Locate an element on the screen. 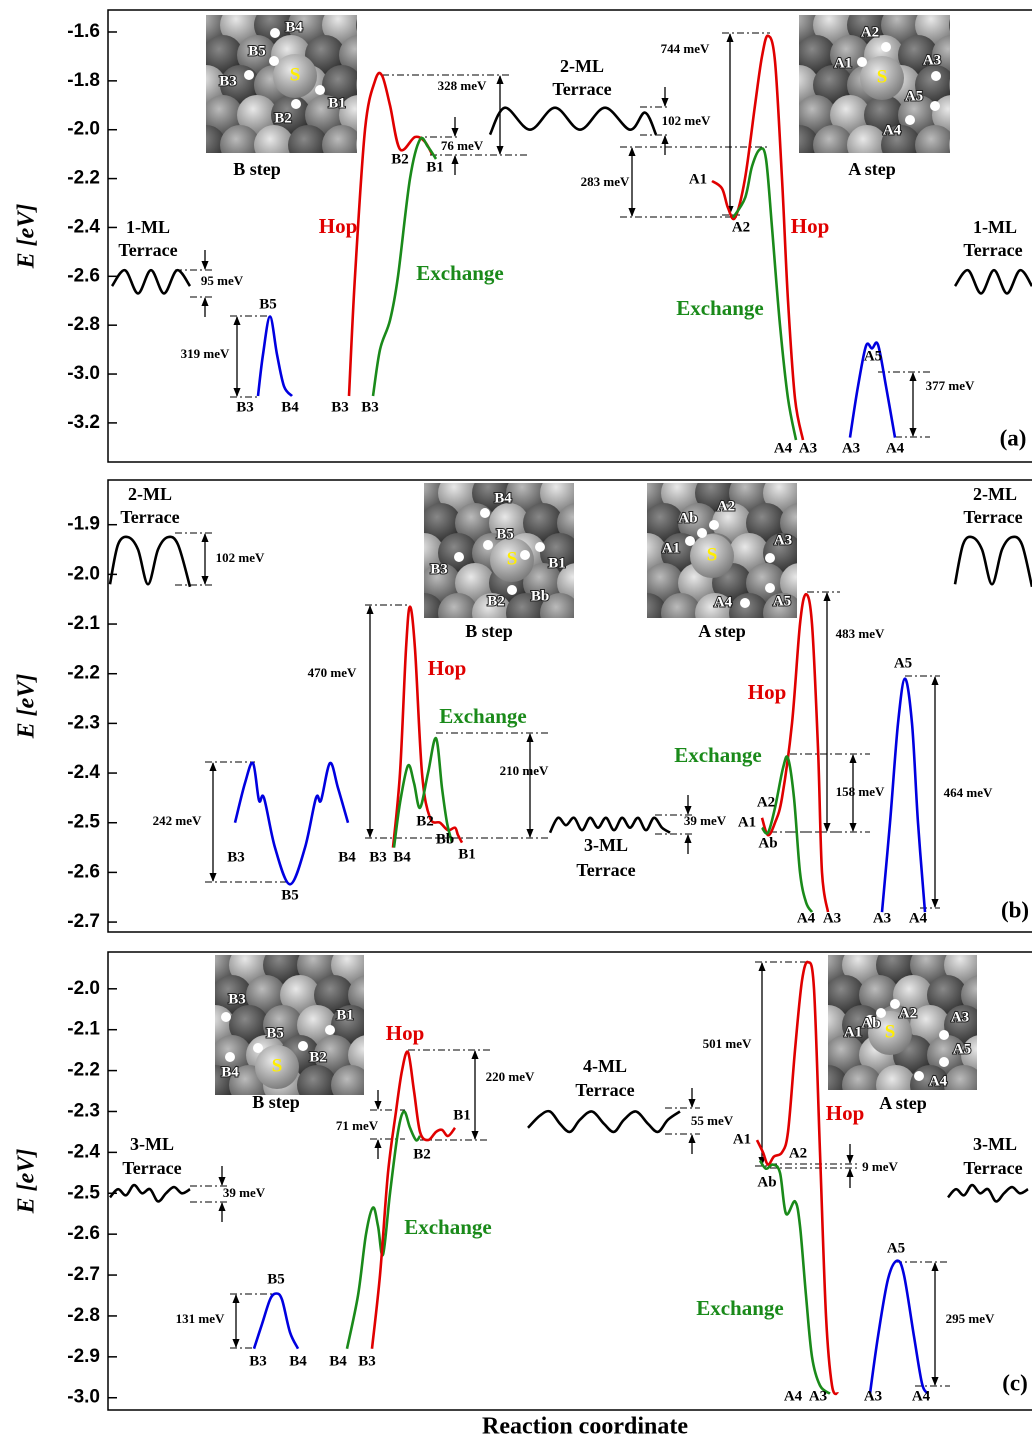  annotation: A5 is located at coordinates (903, 663).